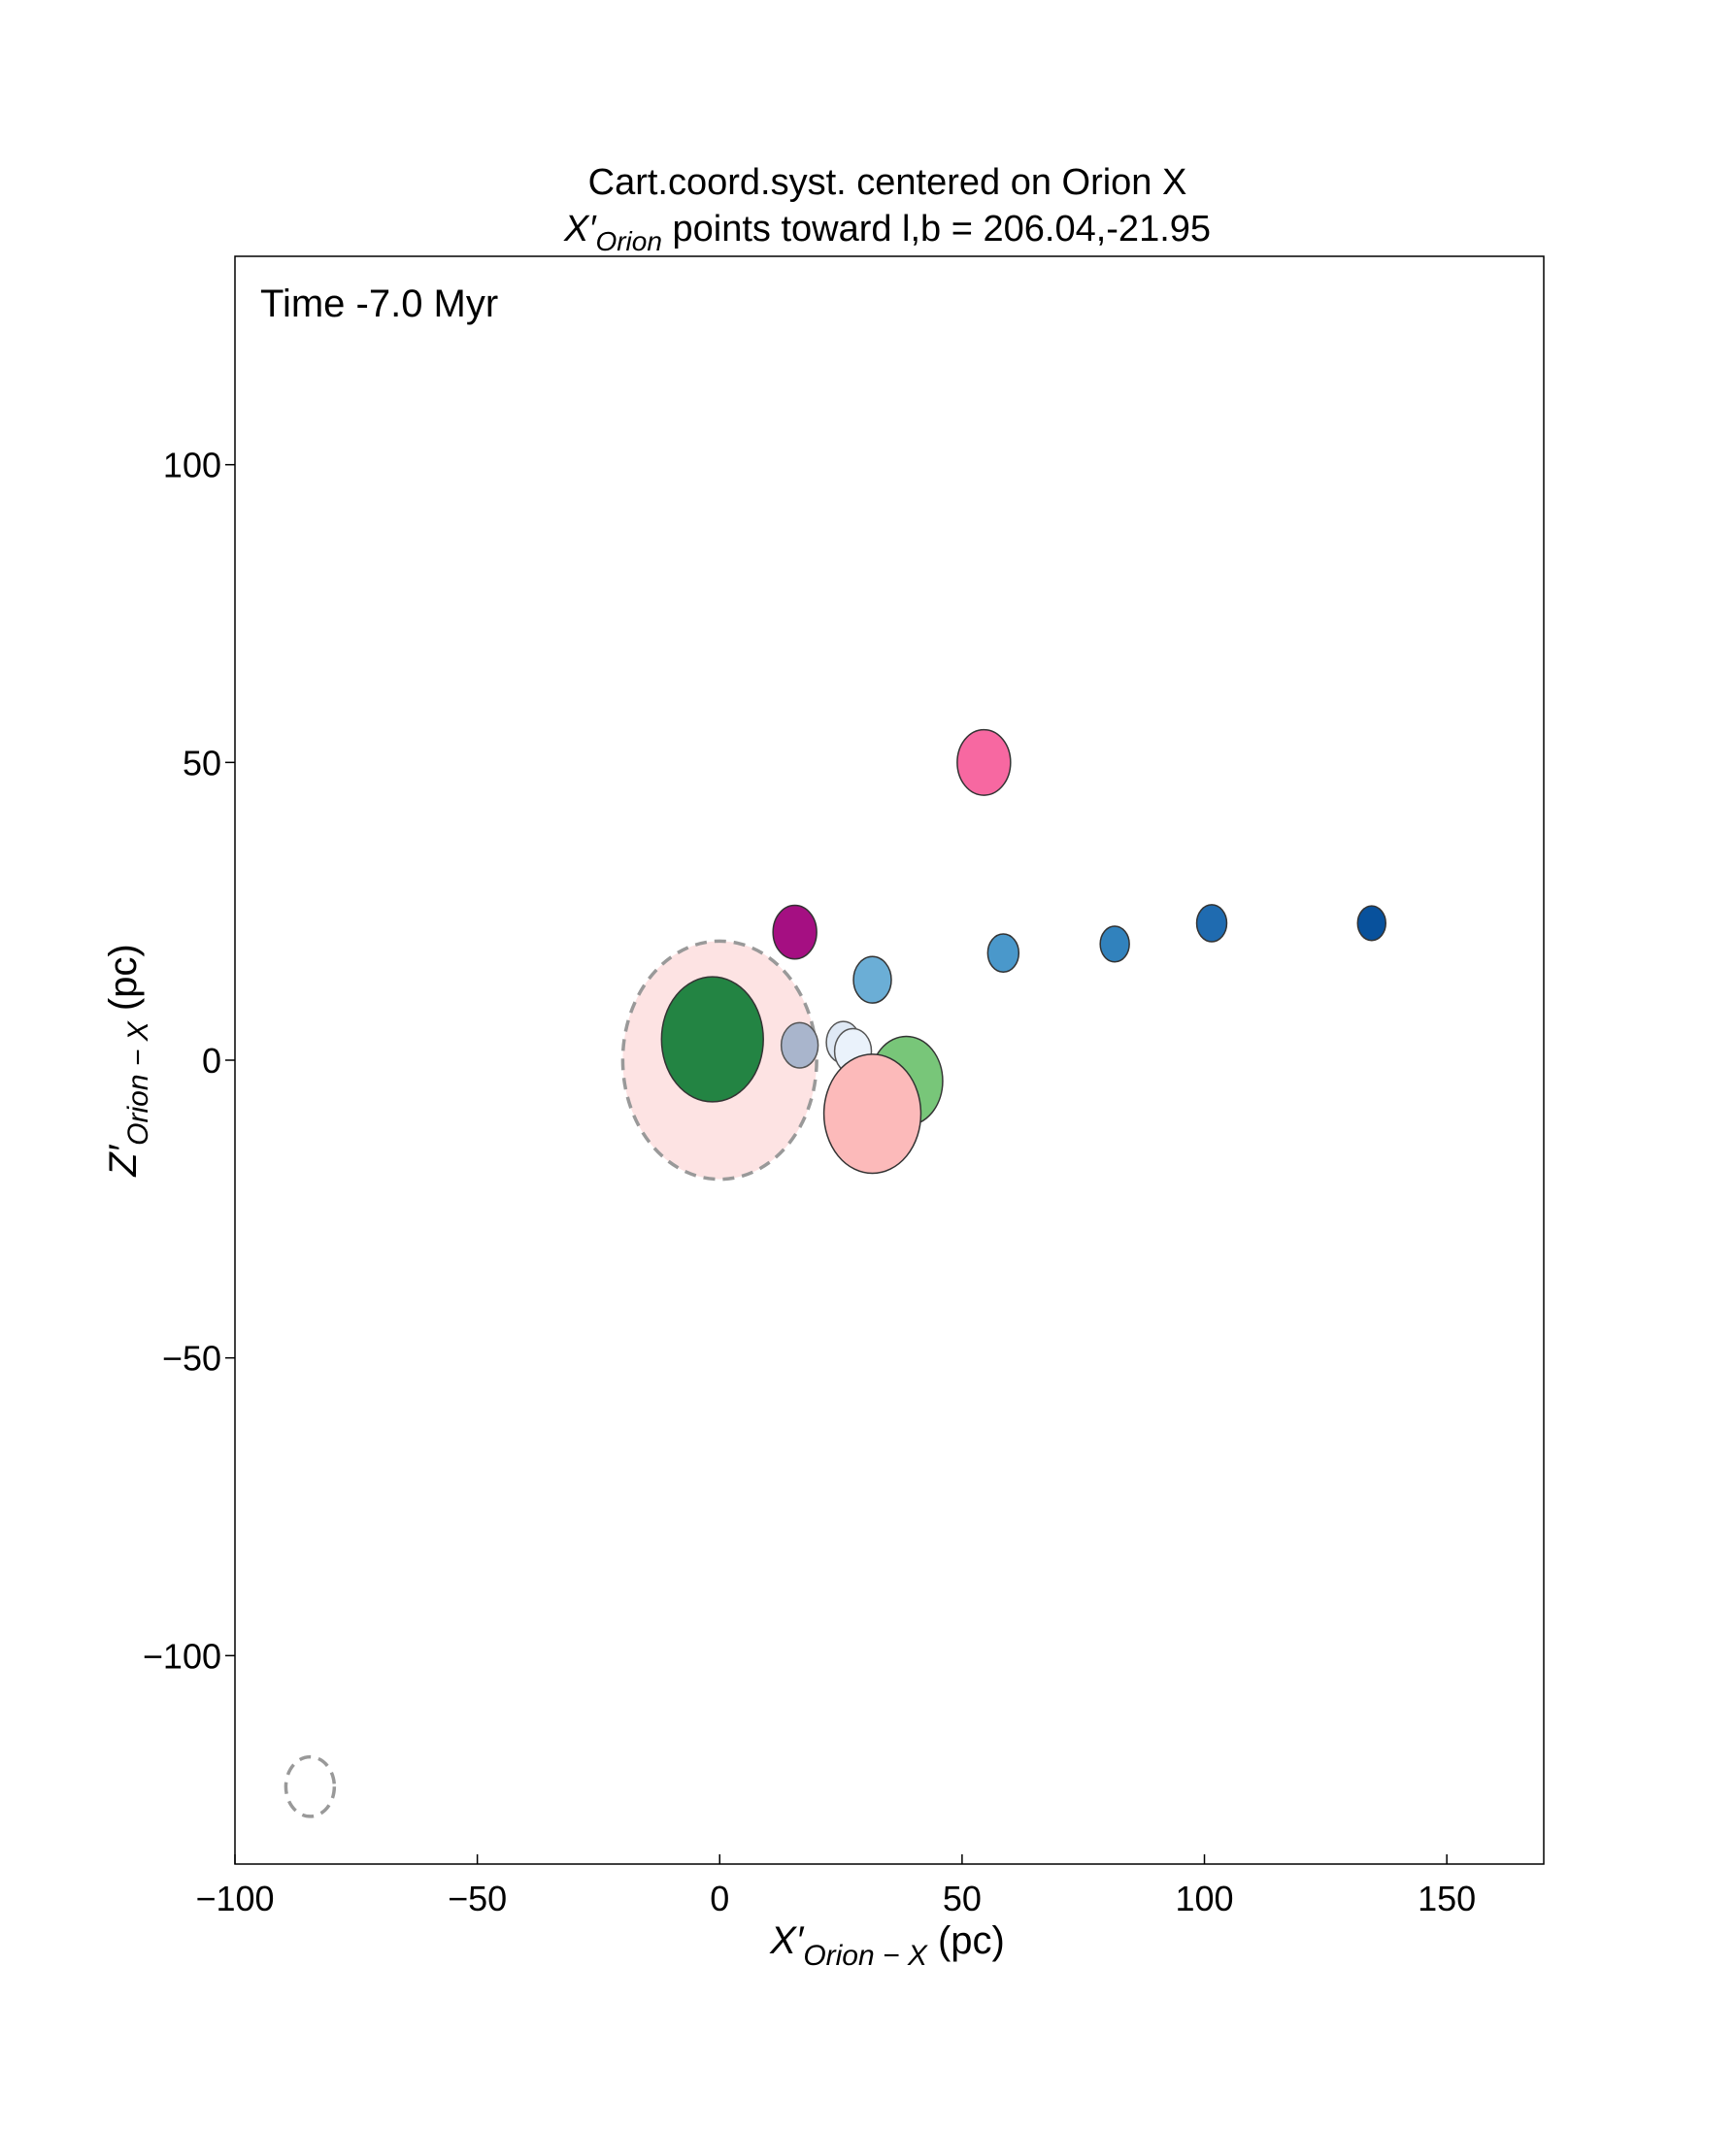 The image size is (1736, 2132). I want to click on ylabel-unit: (pc), so click(123, 982).